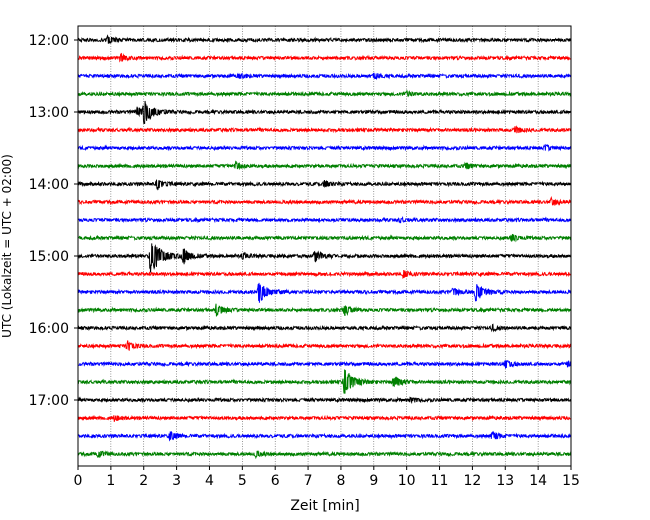  What do you see at coordinates (209, 481) in the screenshot?
I see `x-tick-label: 4` at bounding box center [209, 481].